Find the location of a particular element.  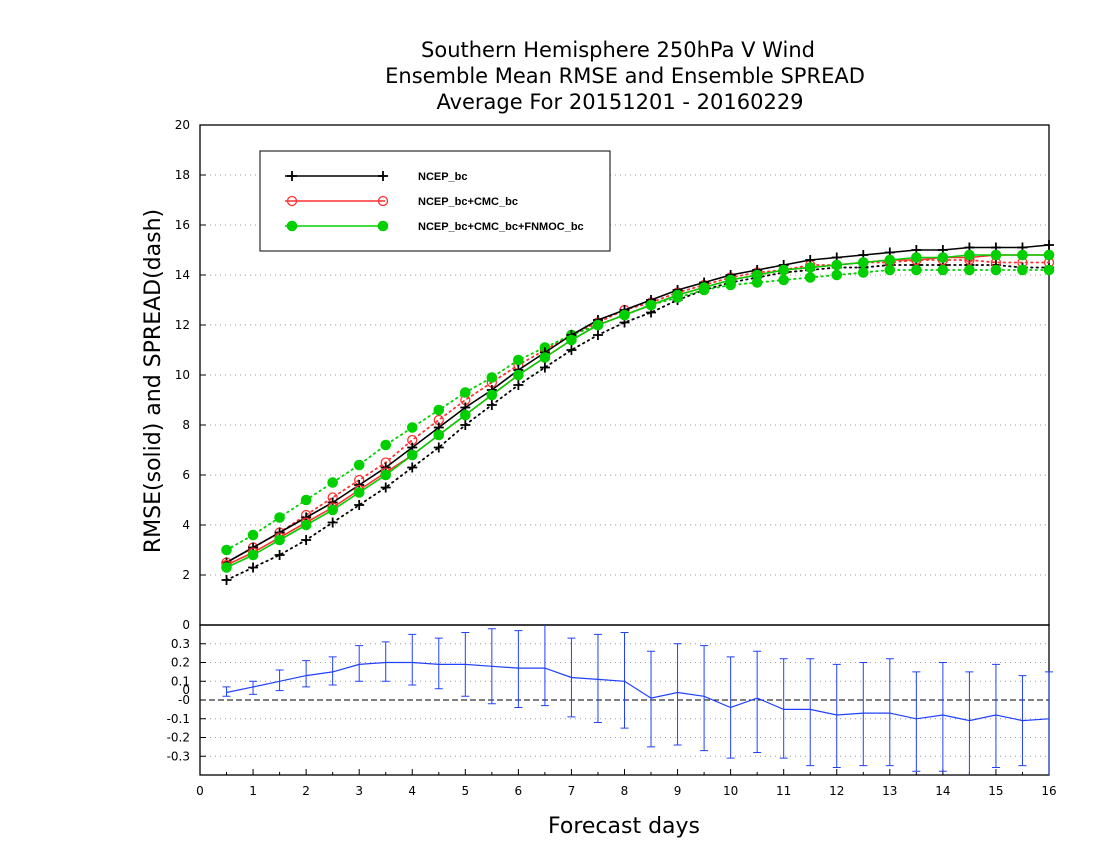

y-tick-label-bottom: 0 is located at coordinates (186, 690).